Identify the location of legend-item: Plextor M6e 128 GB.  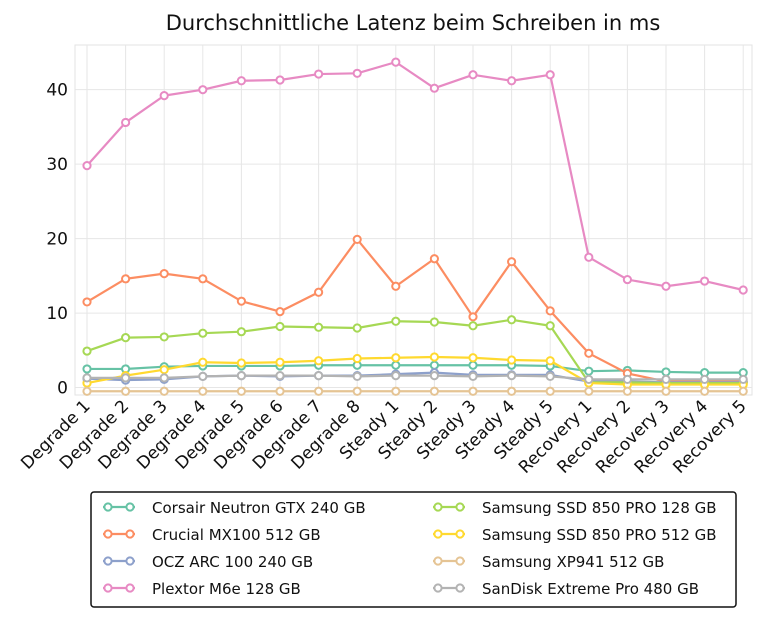
(202, 589).